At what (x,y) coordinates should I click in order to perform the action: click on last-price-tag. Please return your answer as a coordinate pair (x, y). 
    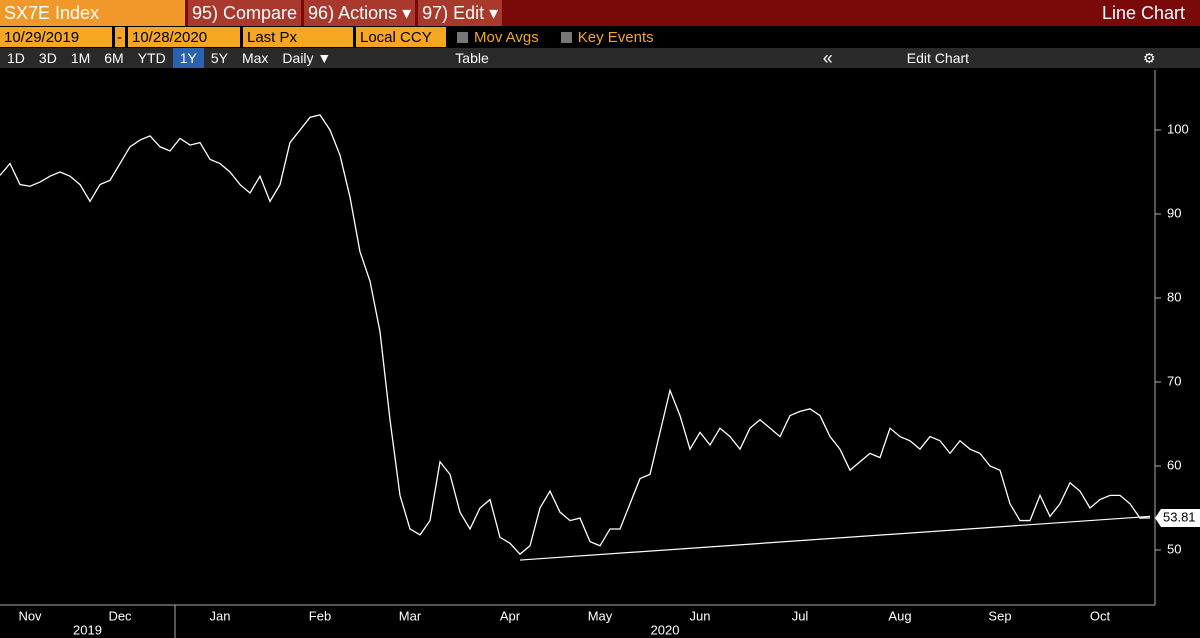
    Looking at the image, I should click on (1177, 517).